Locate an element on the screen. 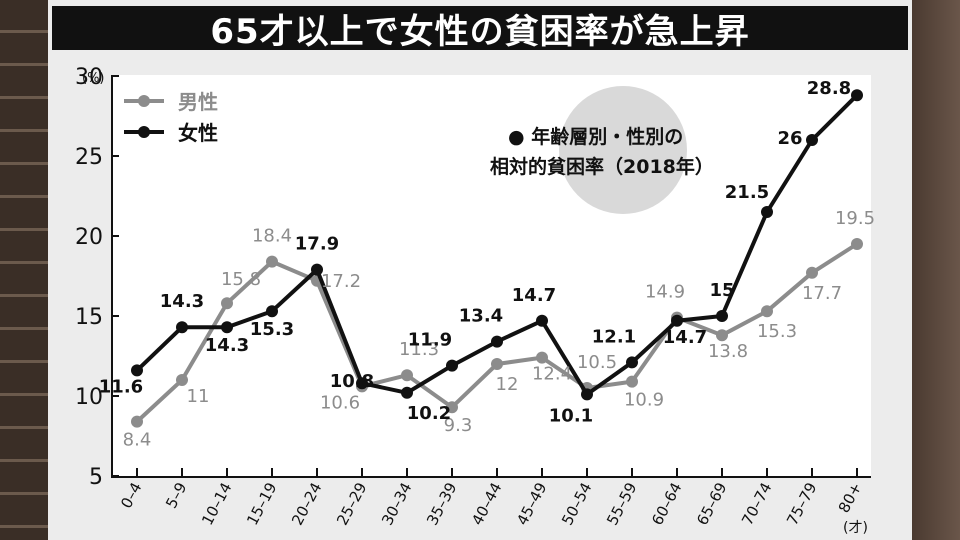  data-label-female: 17.9 is located at coordinates (317, 244).